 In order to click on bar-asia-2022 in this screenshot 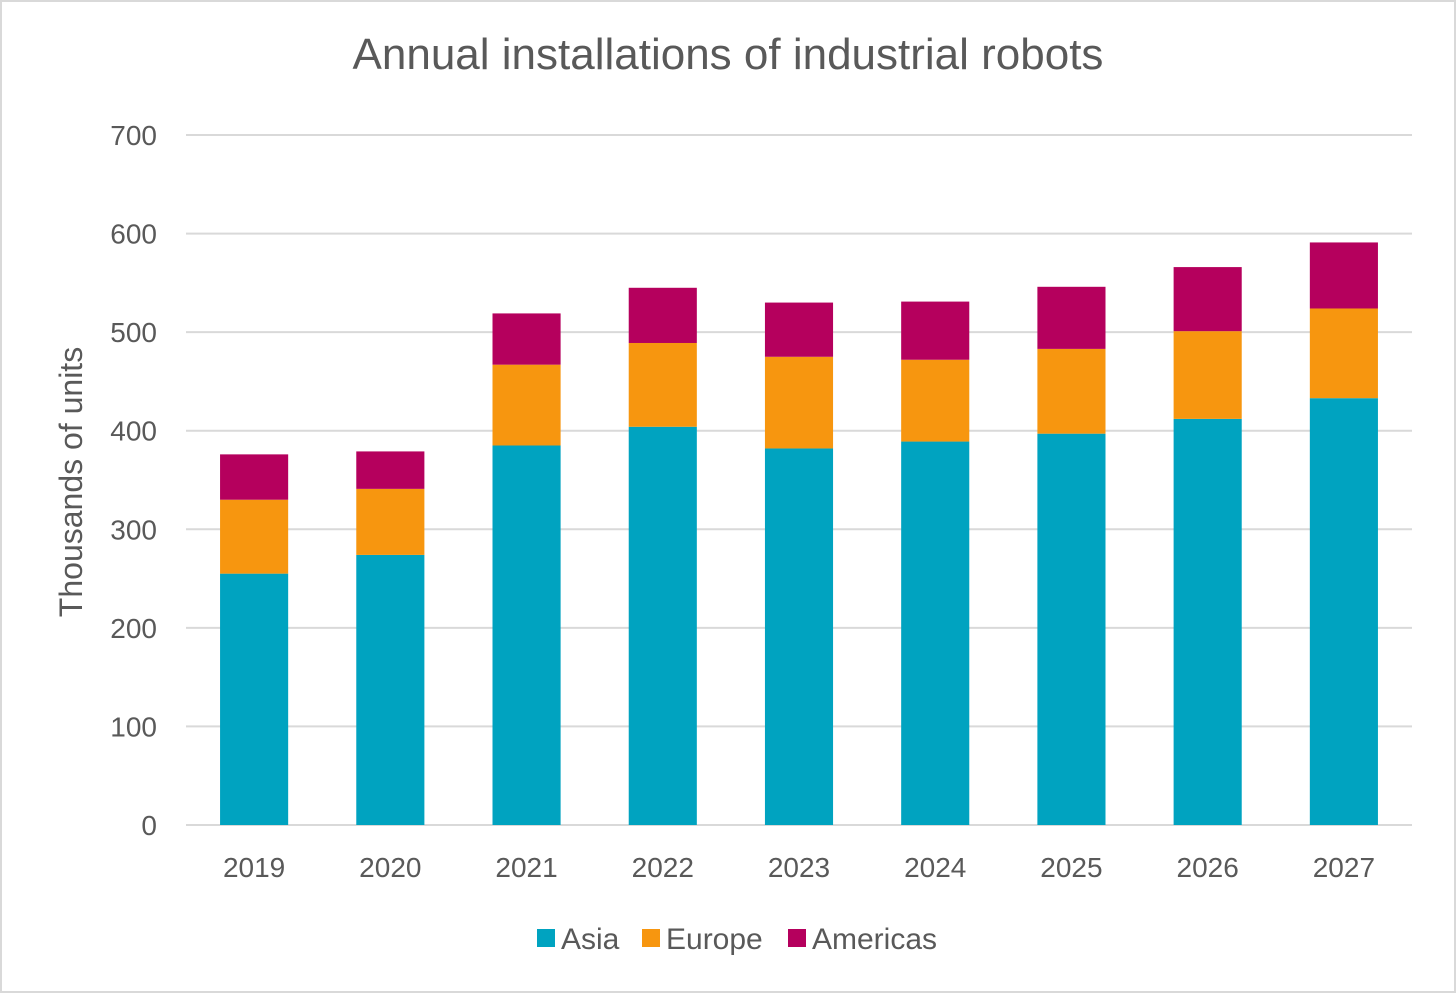, I will do `click(662, 625)`.